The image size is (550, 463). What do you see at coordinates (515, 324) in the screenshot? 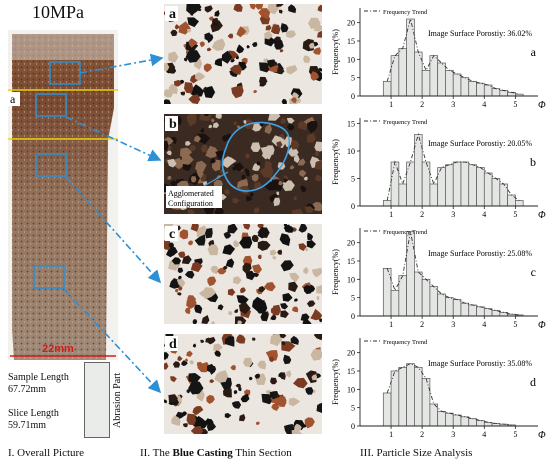
I see `x-tick-label: 5` at bounding box center [515, 324].